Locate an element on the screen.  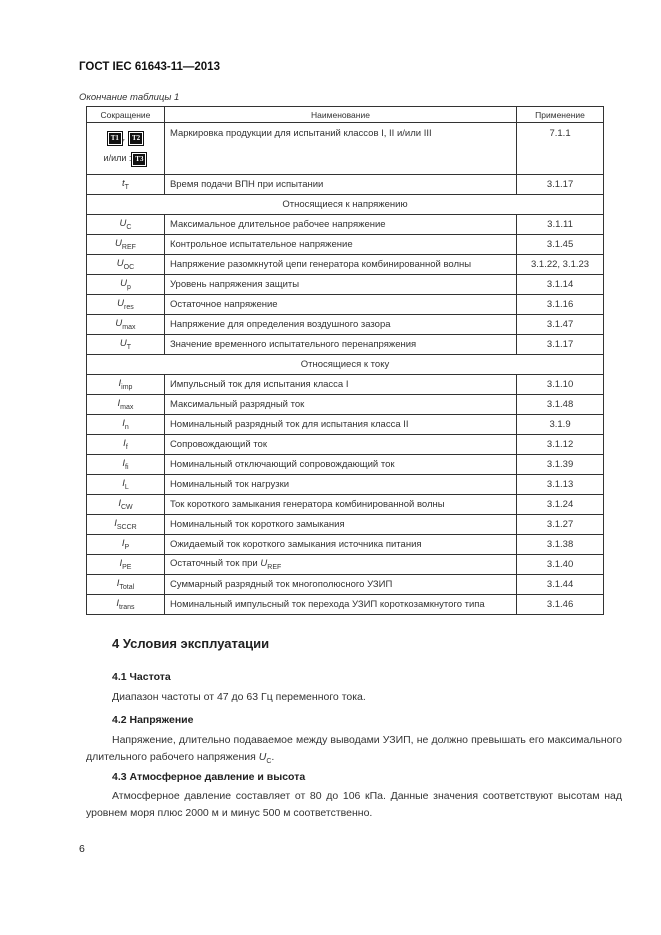
application-cell: 3.1.46 is located at coordinates (560, 604).